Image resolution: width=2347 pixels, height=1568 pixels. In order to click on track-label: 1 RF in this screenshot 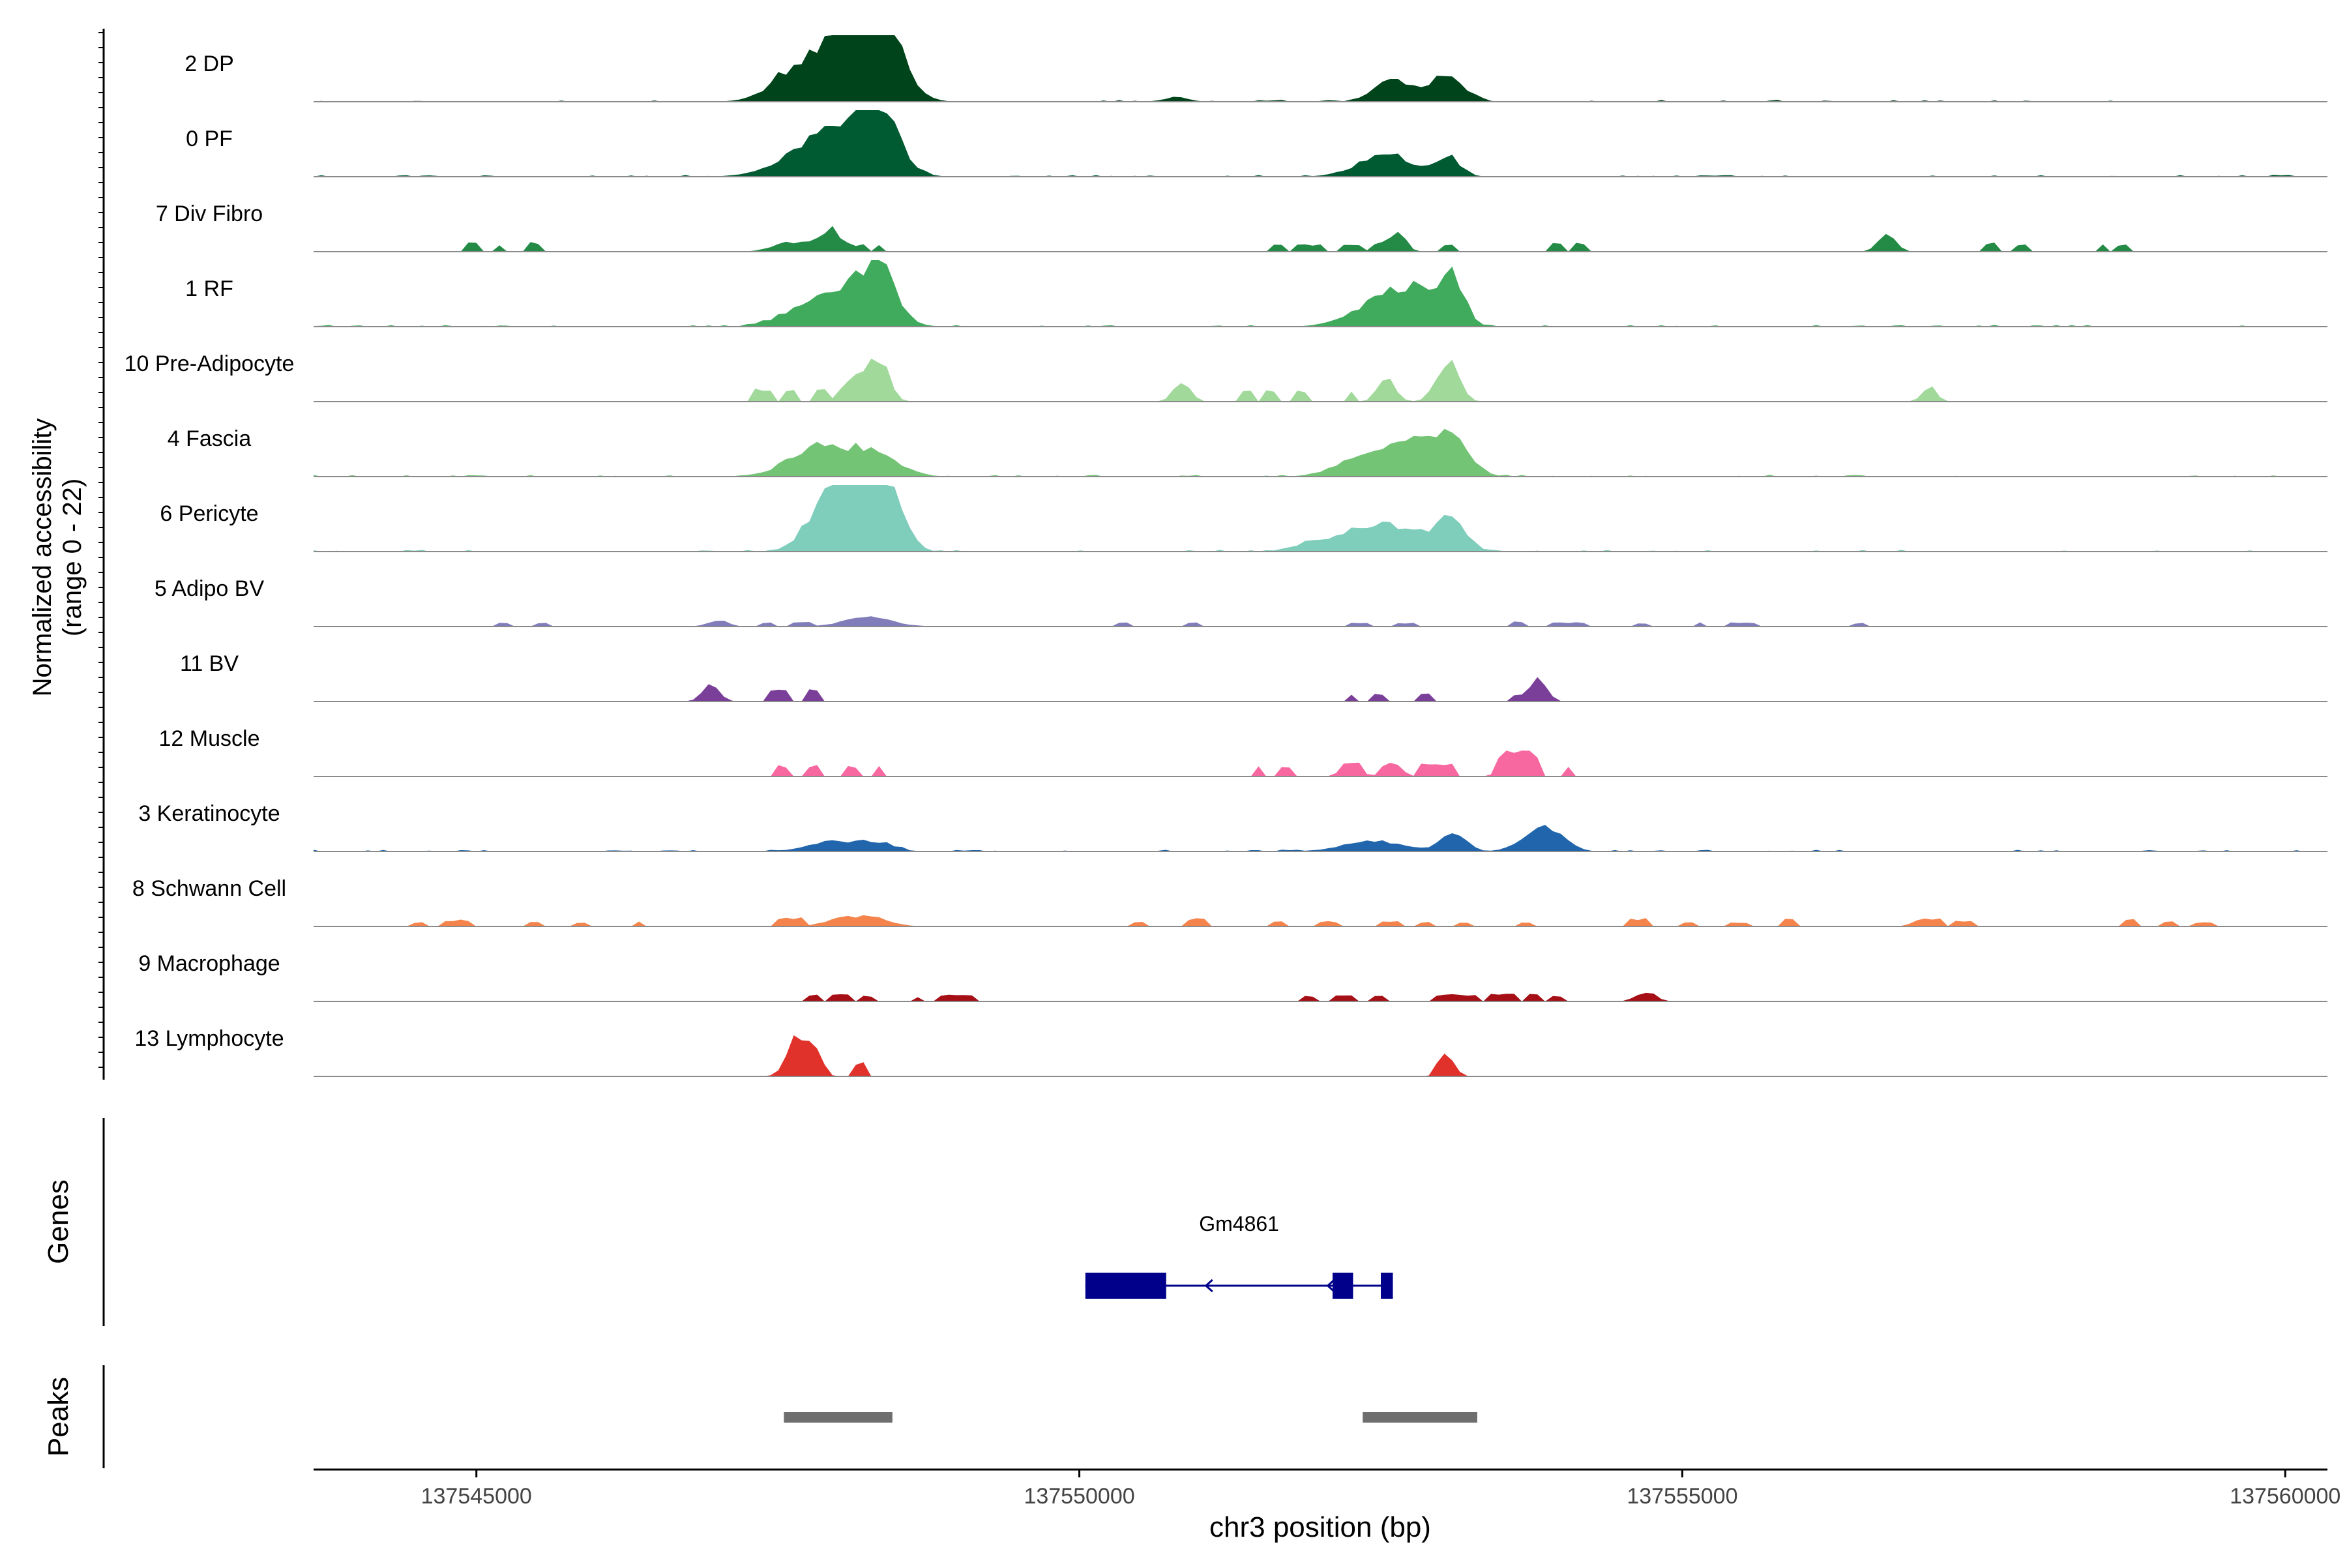, I will do `click(209, 288)`.